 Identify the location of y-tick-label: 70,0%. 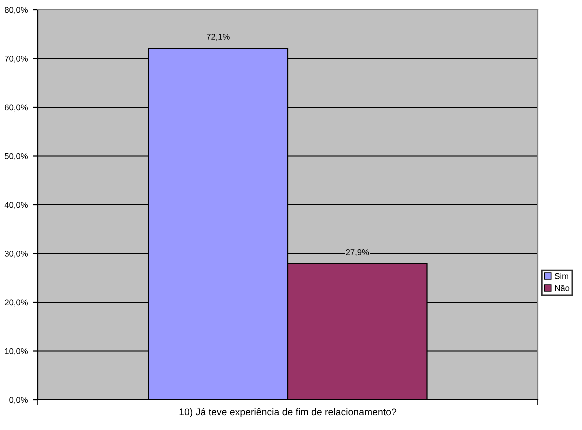
(16, 59).